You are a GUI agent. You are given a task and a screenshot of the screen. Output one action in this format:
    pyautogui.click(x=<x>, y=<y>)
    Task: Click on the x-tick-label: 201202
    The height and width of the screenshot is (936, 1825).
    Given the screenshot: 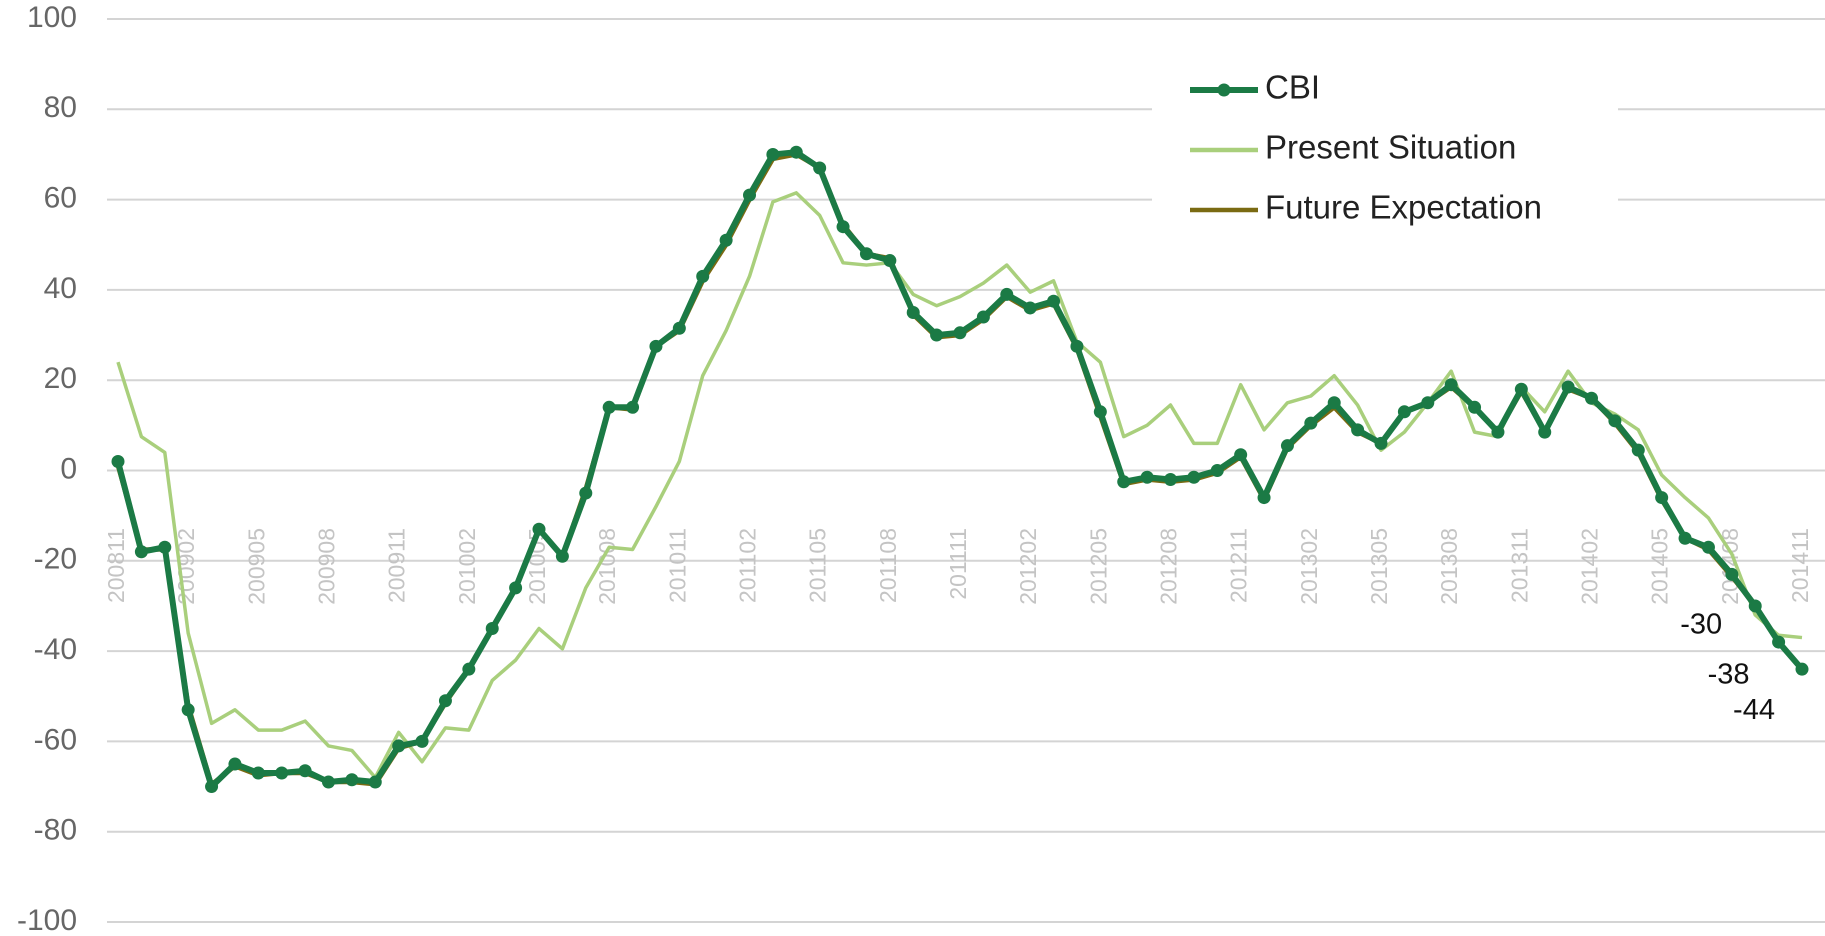 What is the action you would take?
    pyautogui.click(x=1028, y=566)
    